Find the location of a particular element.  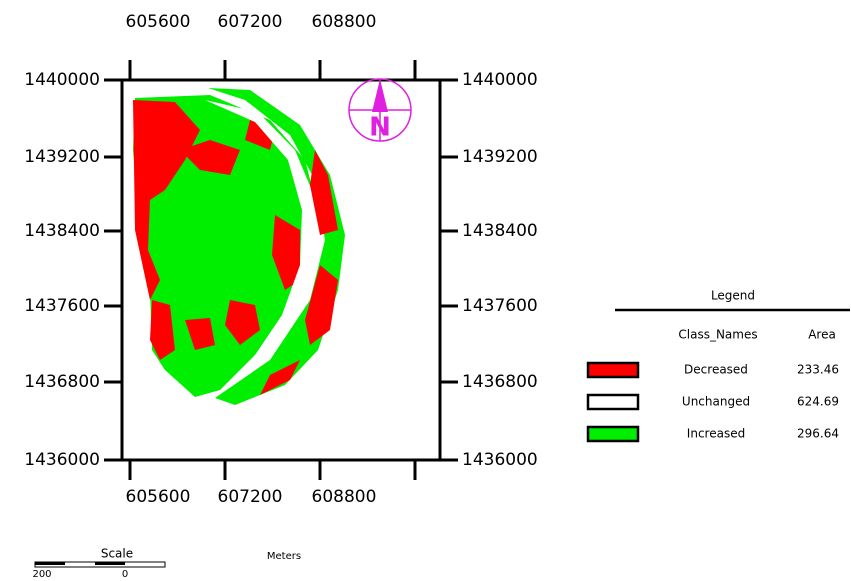

legend: Legend Class_Names Area is located at coordinates (732, 315).